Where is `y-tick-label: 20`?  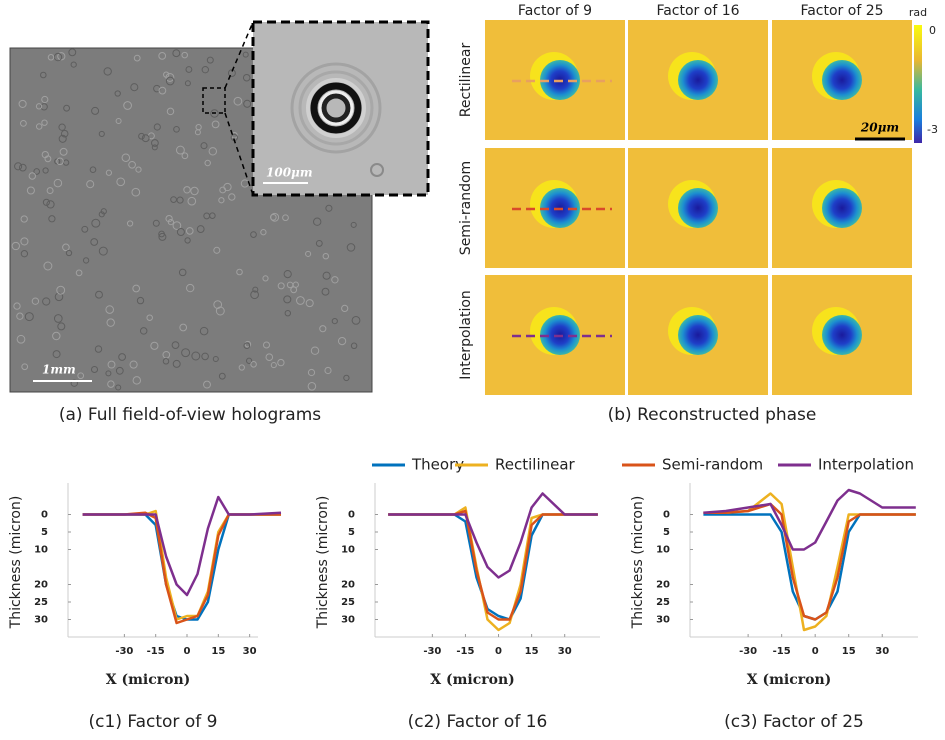
y-tick-label: 20 is located at coordinates (348, 585).